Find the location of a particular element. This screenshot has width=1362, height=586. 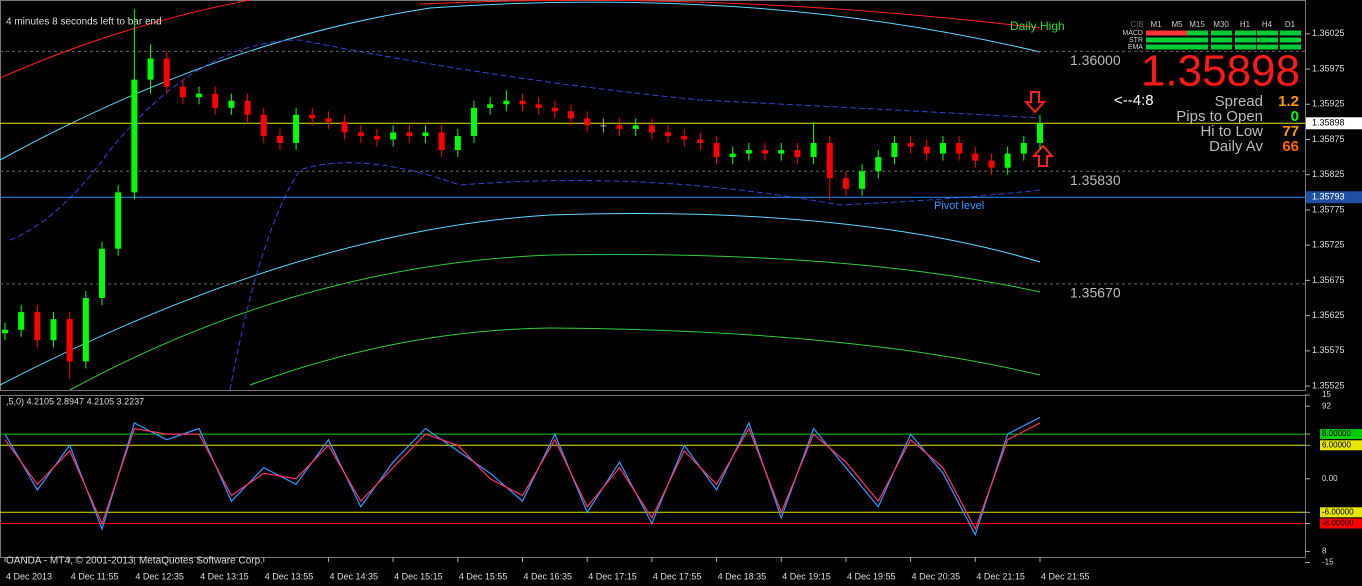

signal-row-label: EMA is located at coordinates (1136, 47).